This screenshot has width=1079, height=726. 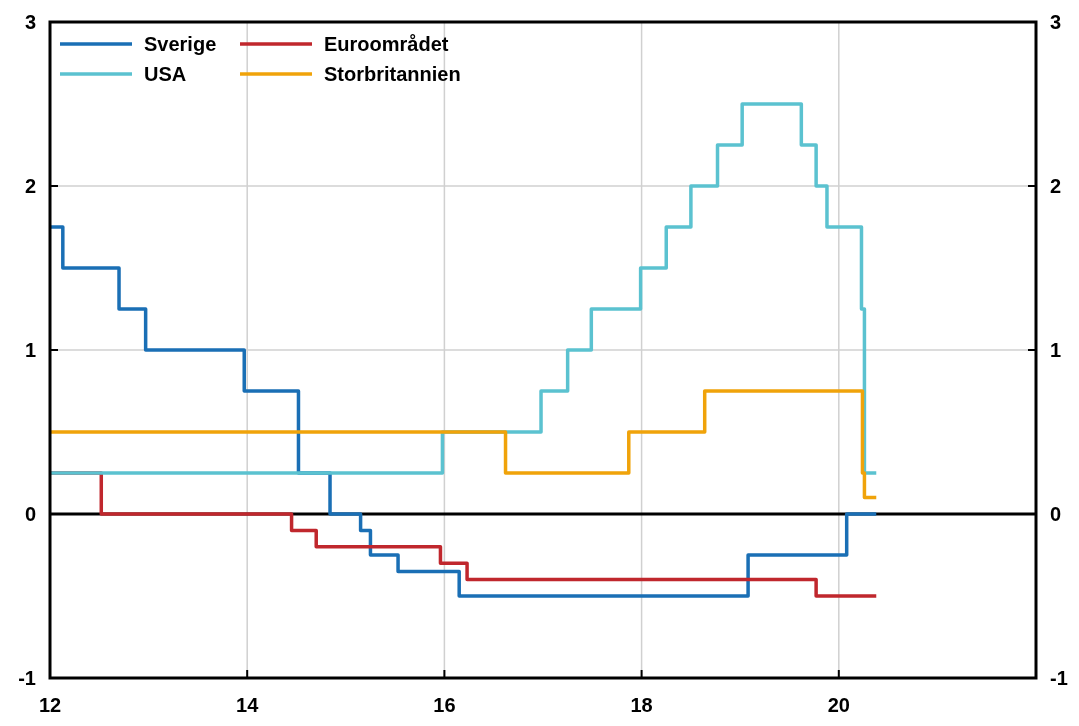 What do you see at coordinates (180, 44) in the screenshot?
I see `legend-label: Sverige` at bounding box center [180, 44].